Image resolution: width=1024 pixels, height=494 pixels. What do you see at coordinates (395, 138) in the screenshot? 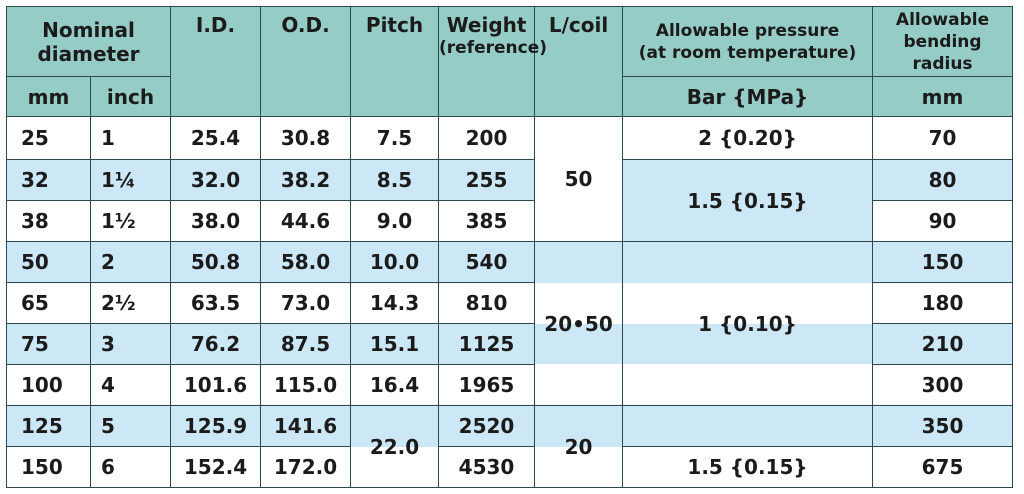
I see `cell-pitch: 7.5` at bounding box center [395, 138].